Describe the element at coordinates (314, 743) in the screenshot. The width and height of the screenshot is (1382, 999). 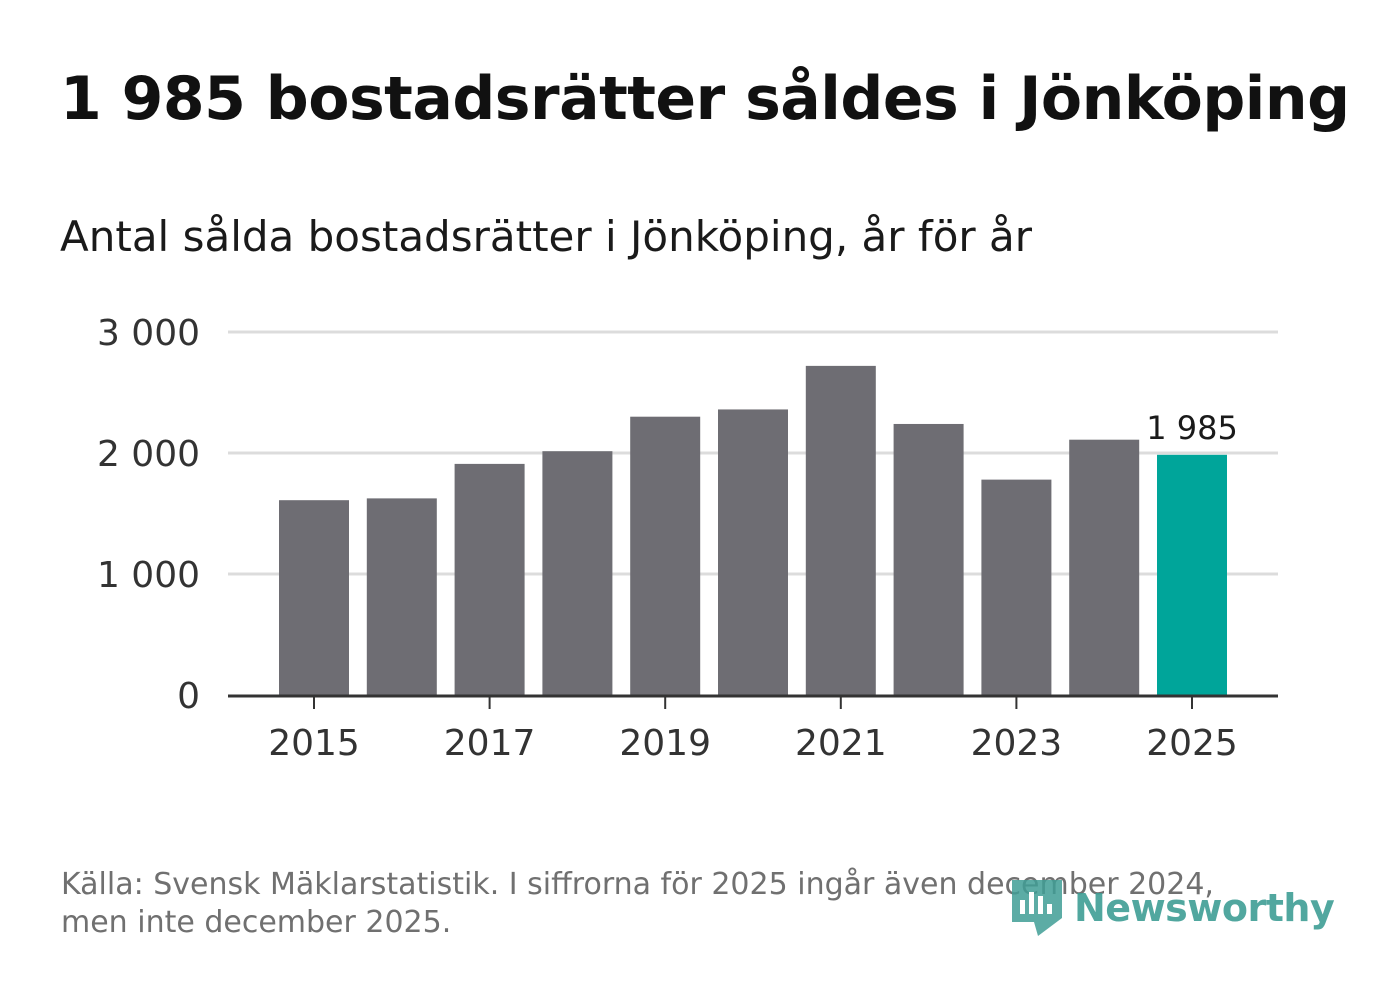
I see `x-tick-label: 2015` at that location.